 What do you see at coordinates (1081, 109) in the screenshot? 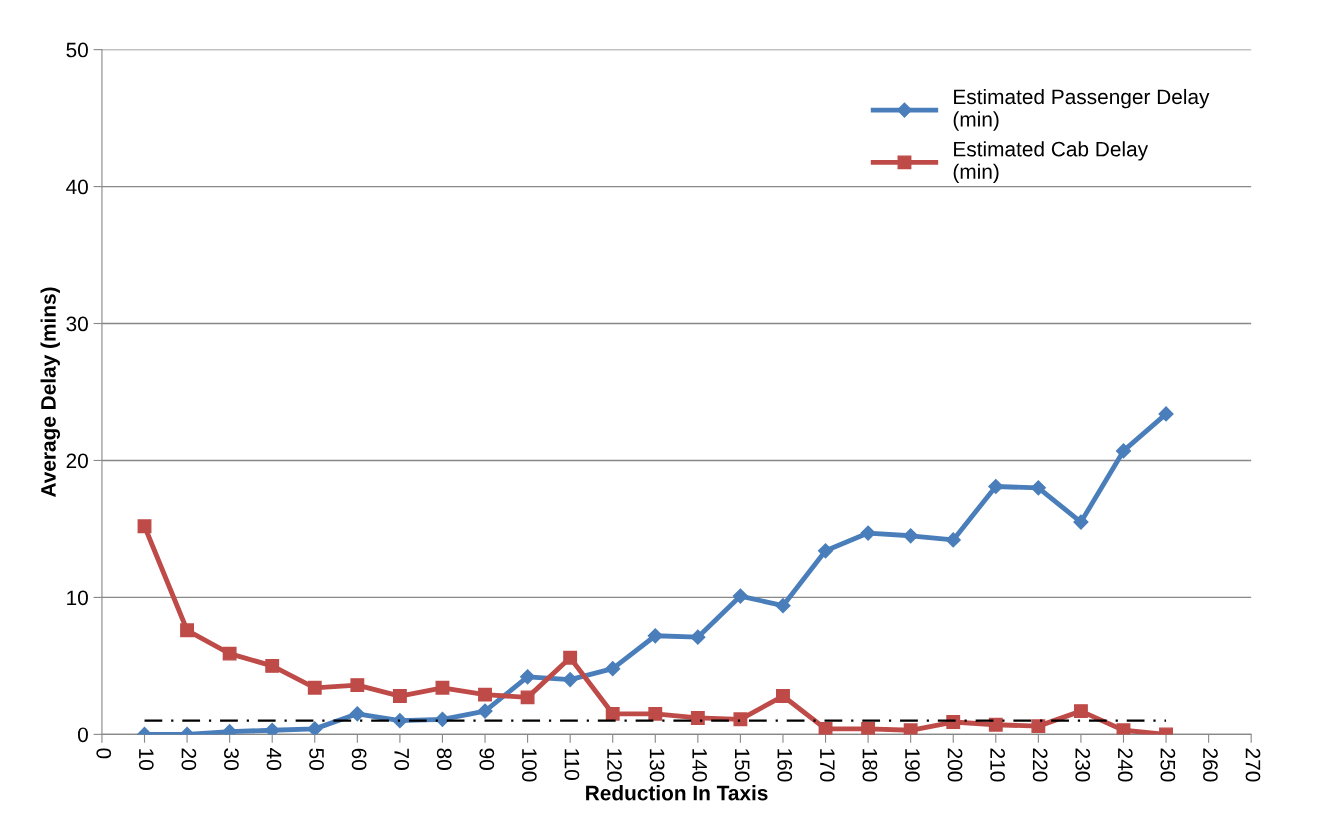
I see `legend-label: Estimated Passenger Delay (min)` at bounding box center [1081, 109].